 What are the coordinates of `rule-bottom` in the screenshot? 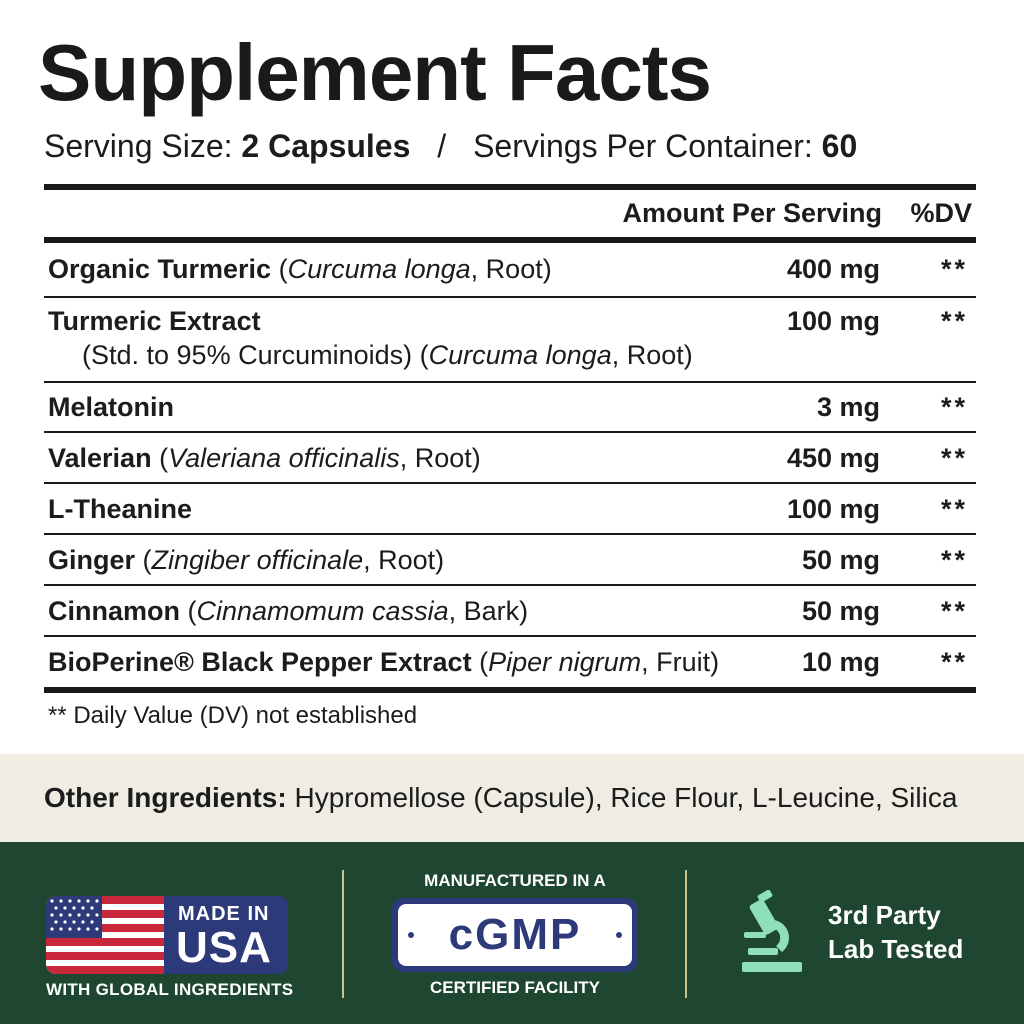 It's located at (510, 690).